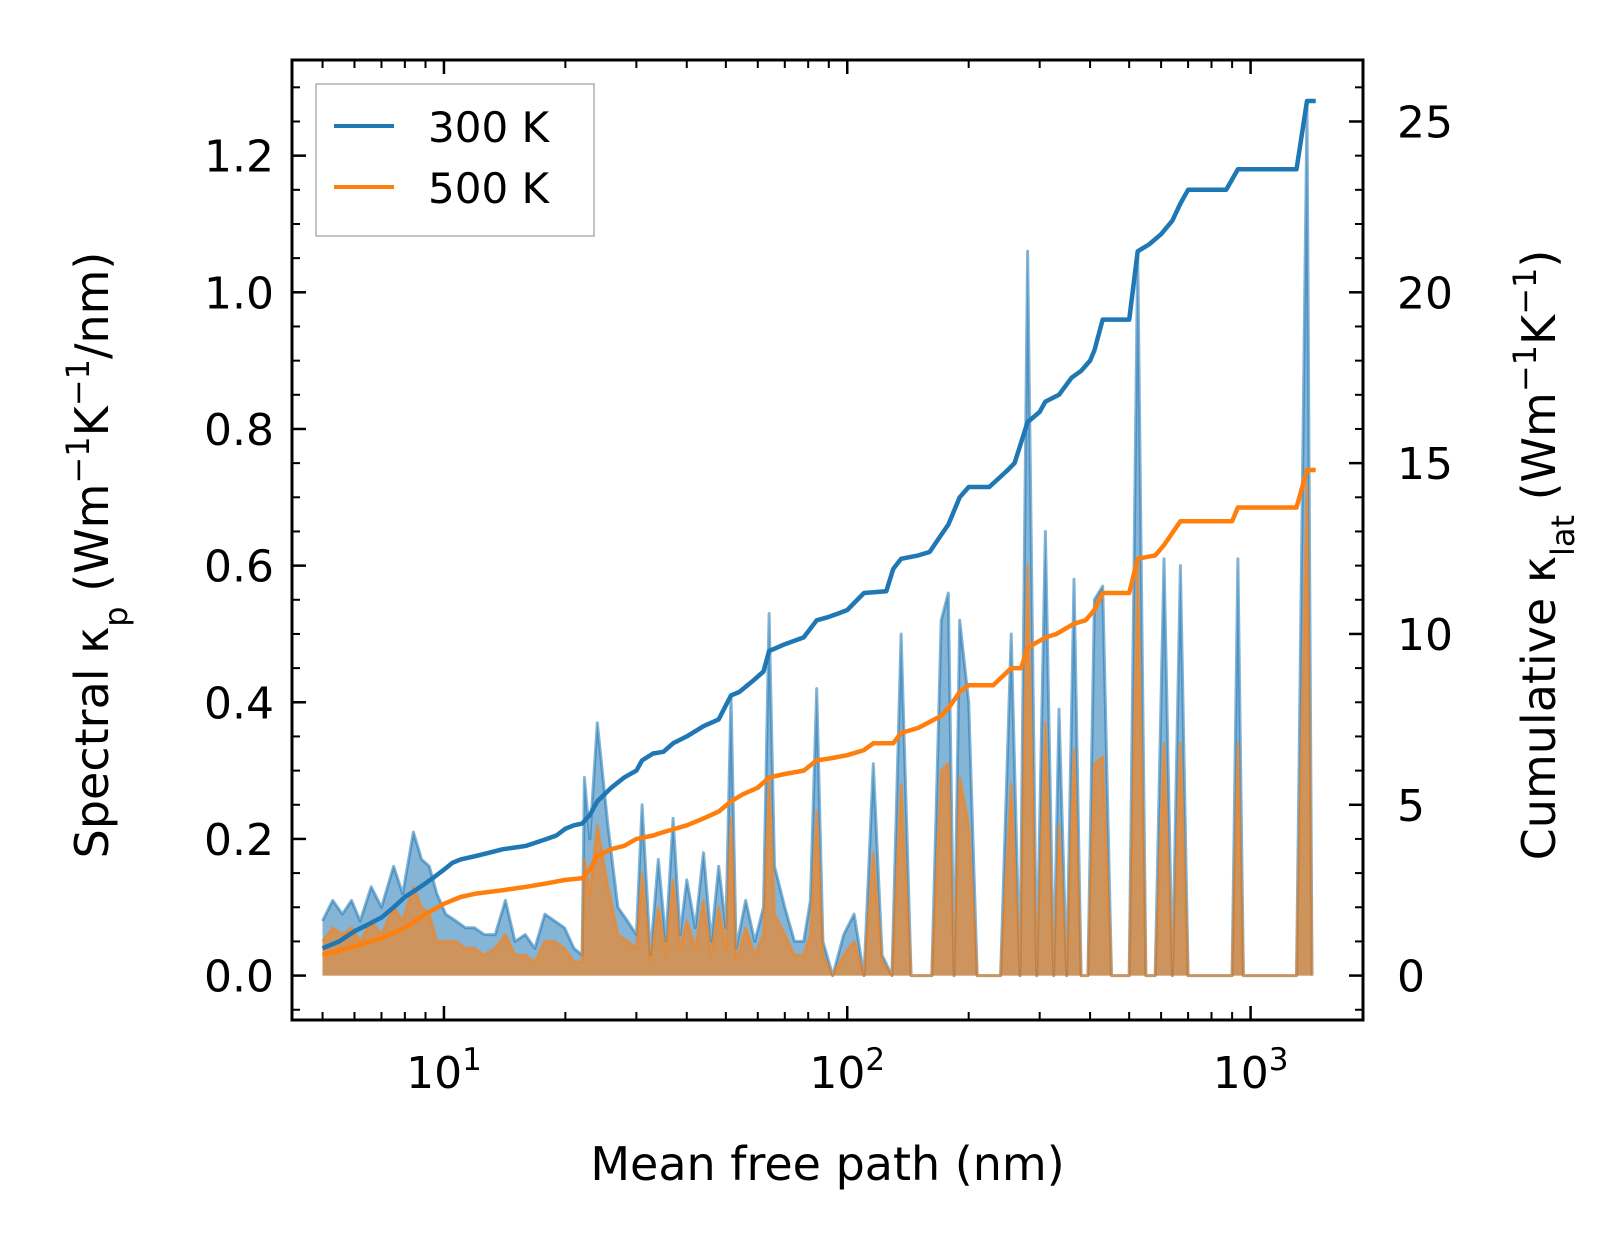  What do you see at coordinates (1251, 1070) in the screenshot?
I see `x-tick-label: 10³` at bounding box center [1251, 1070].